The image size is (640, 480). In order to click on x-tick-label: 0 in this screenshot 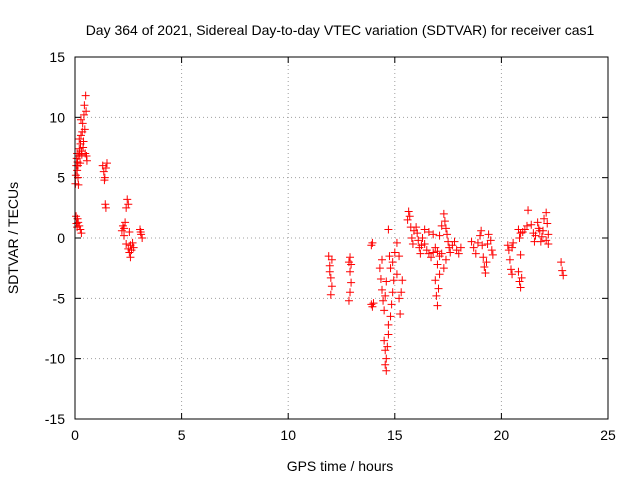, I will do `click(75, 435)`.